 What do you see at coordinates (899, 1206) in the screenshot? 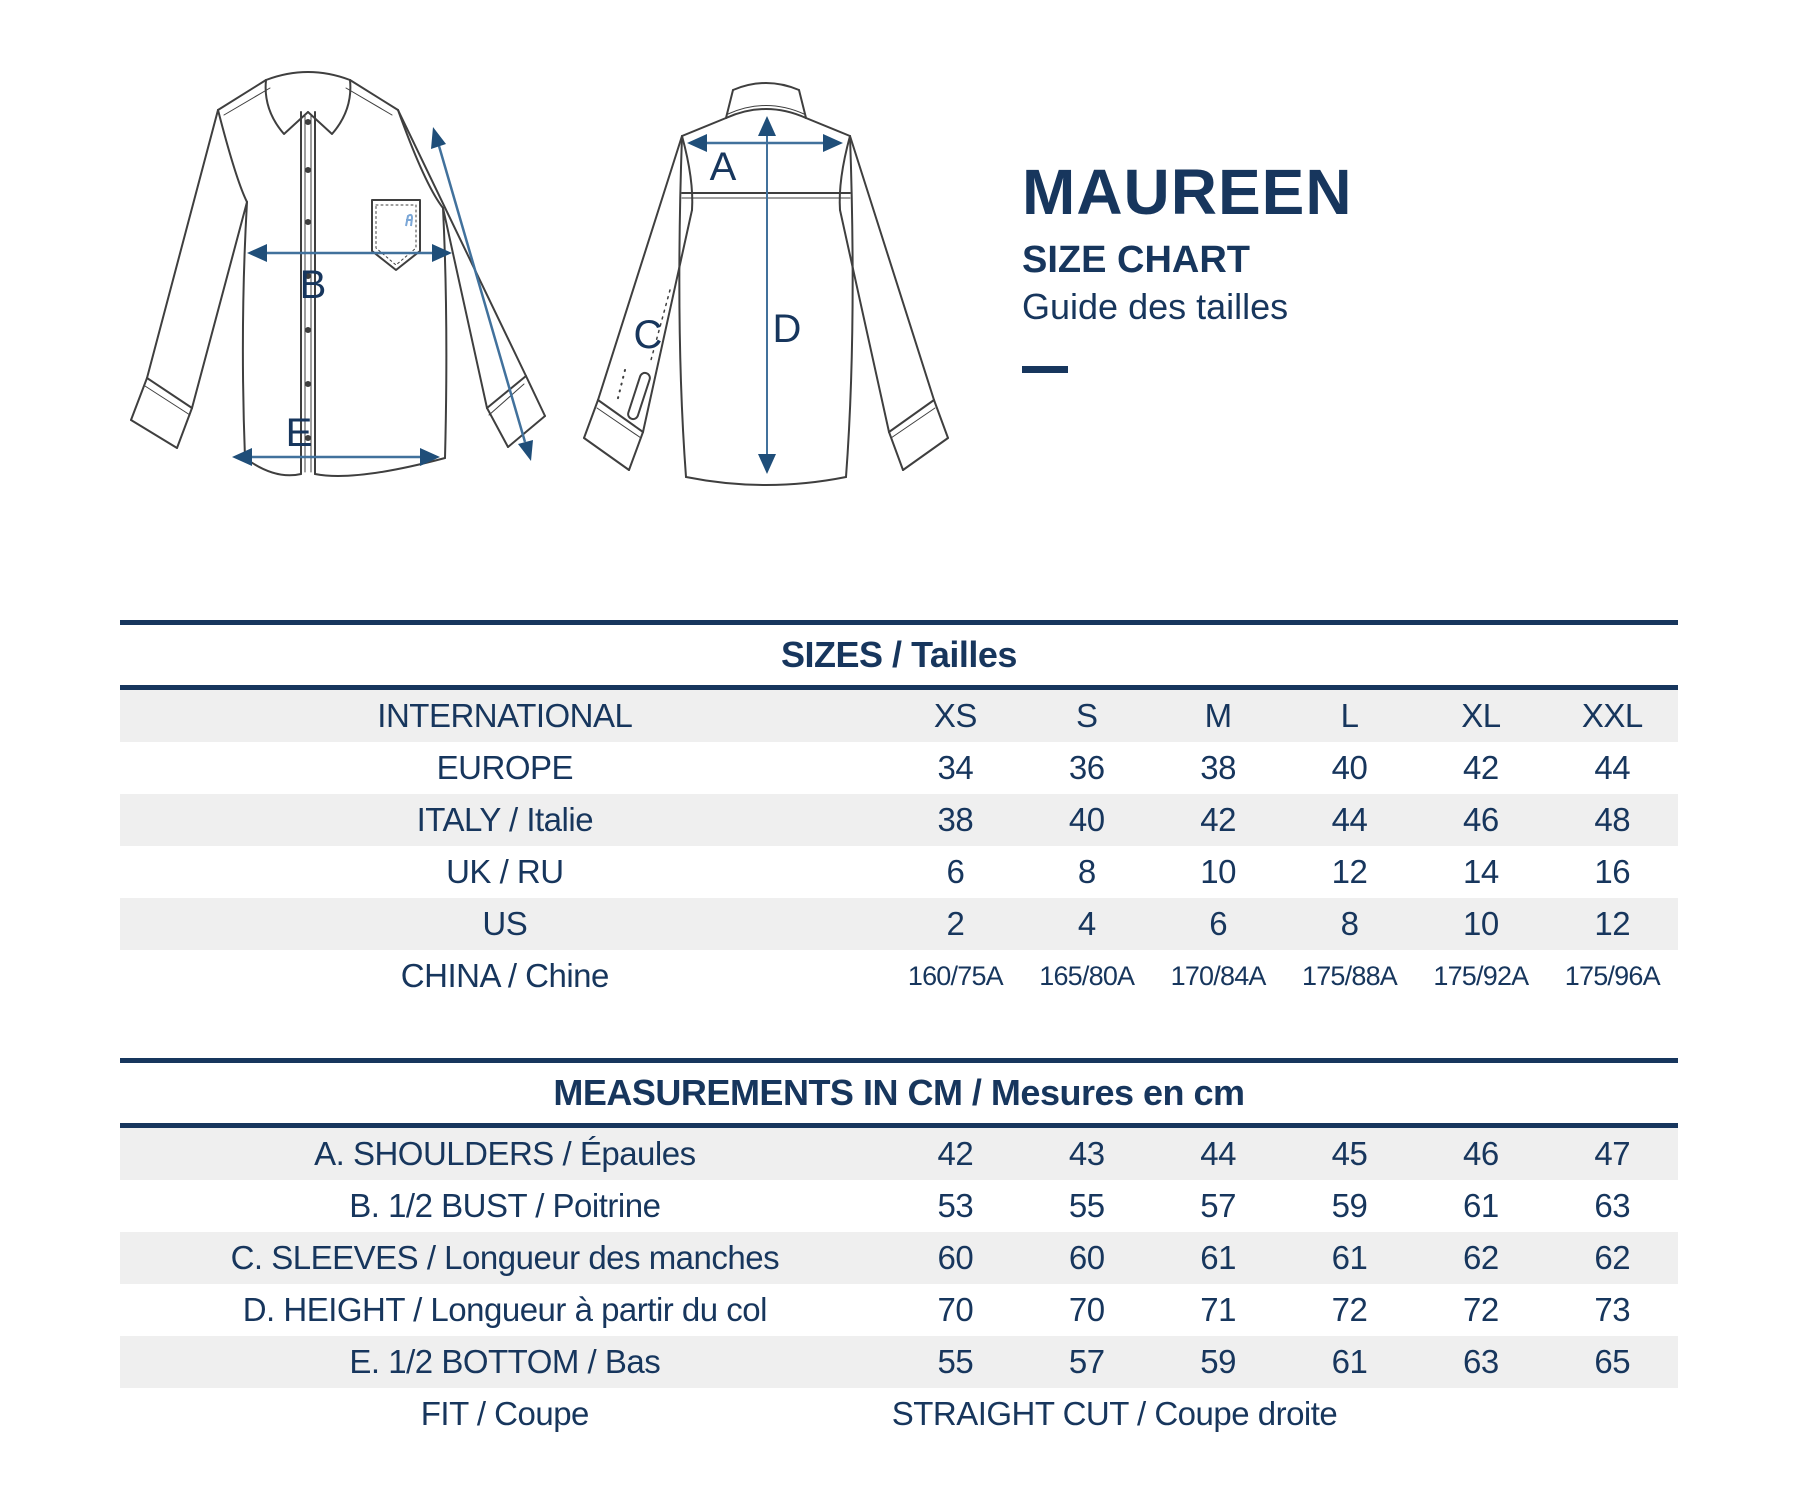
I see `table-row: B. 1/2 BUST / Poitrine 53 55 57 59 61 63` at bounding box center [899, 1206].